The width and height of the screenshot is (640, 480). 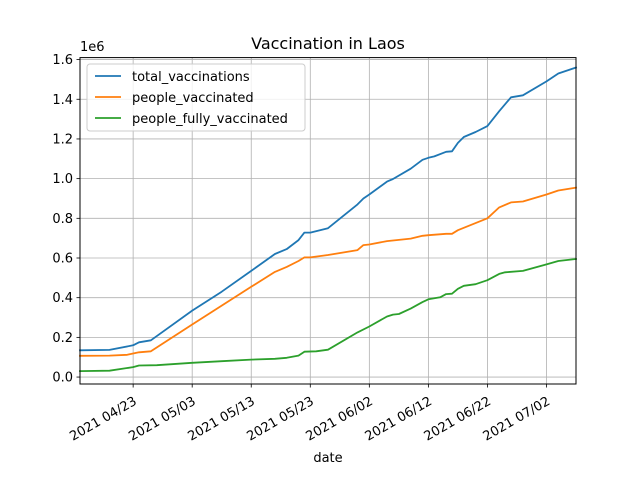 What do you see at coordinates (62, 259) in the screenshot?
I see `y-tick-label: 0.6` at bounding box center [62, 259].